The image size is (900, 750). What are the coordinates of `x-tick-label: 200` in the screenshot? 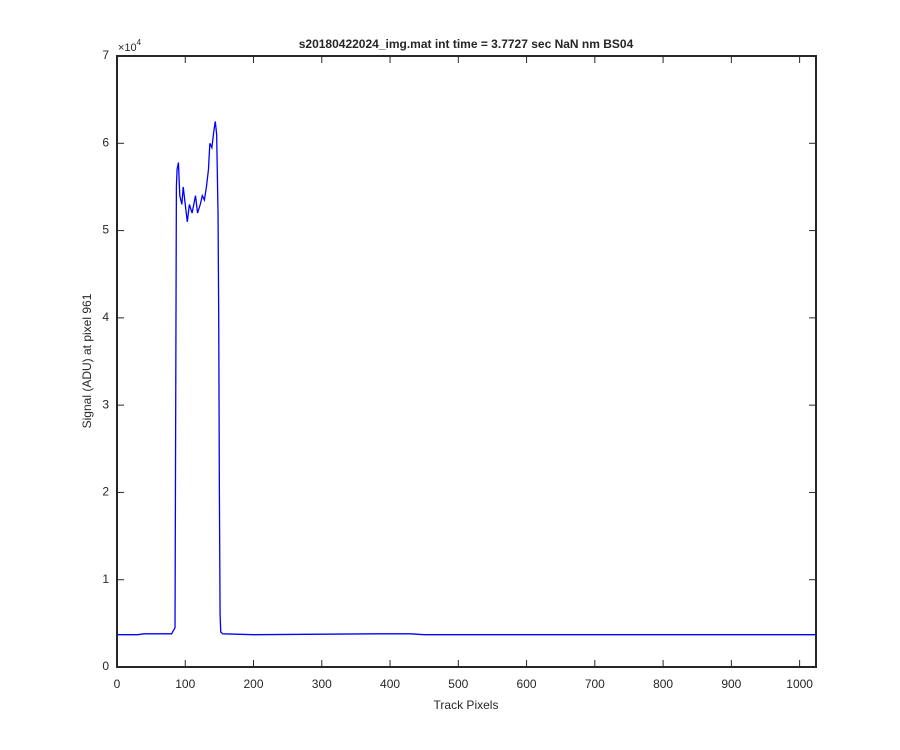 It's located at (254, 684).